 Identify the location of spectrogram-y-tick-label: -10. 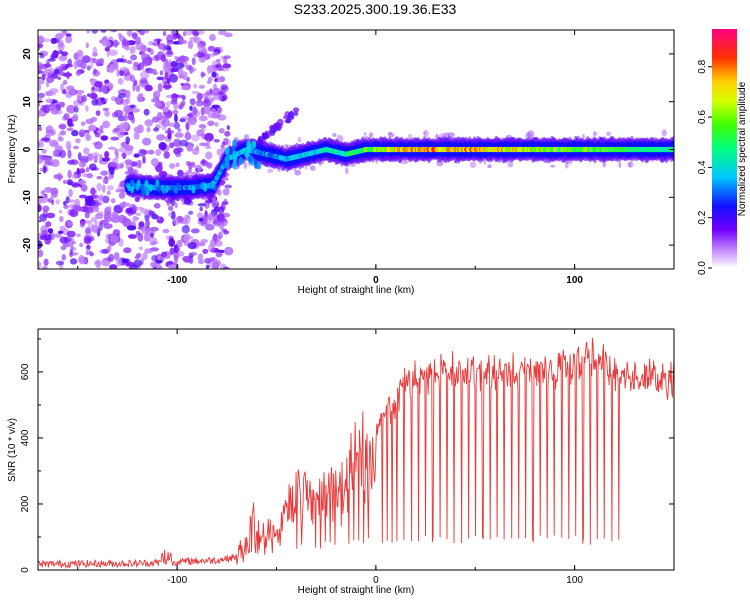
(27, 197).